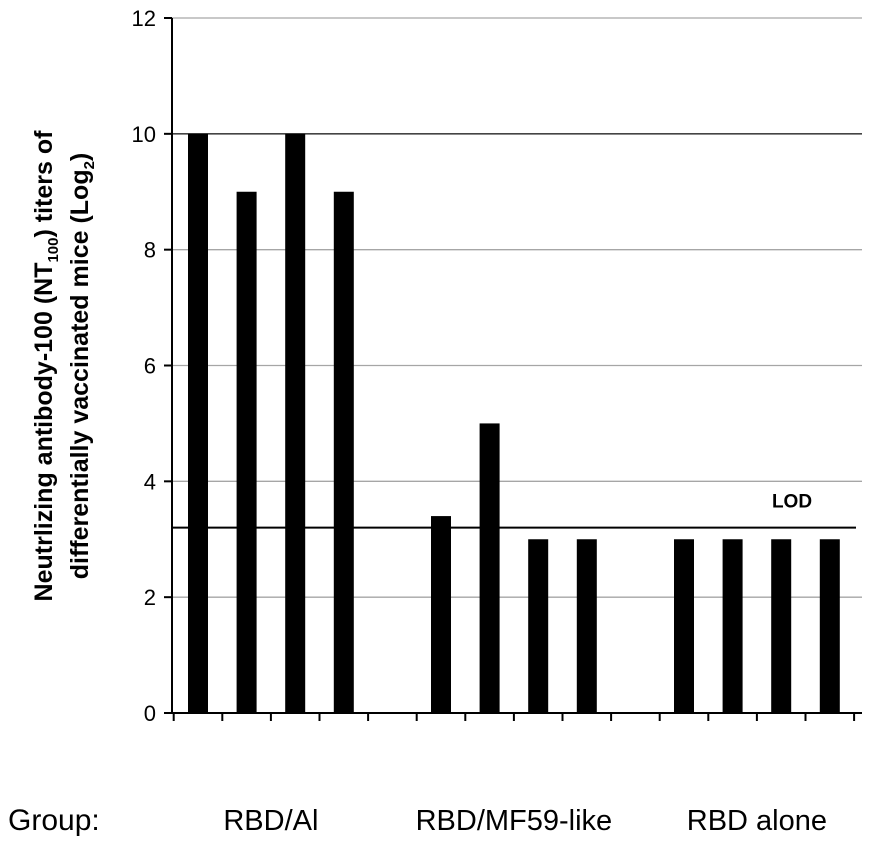  What do you see at coordinates (144, 134) in the screenshot?
I see `y-tick-label-10: 10` at bounding box center [144, 134].